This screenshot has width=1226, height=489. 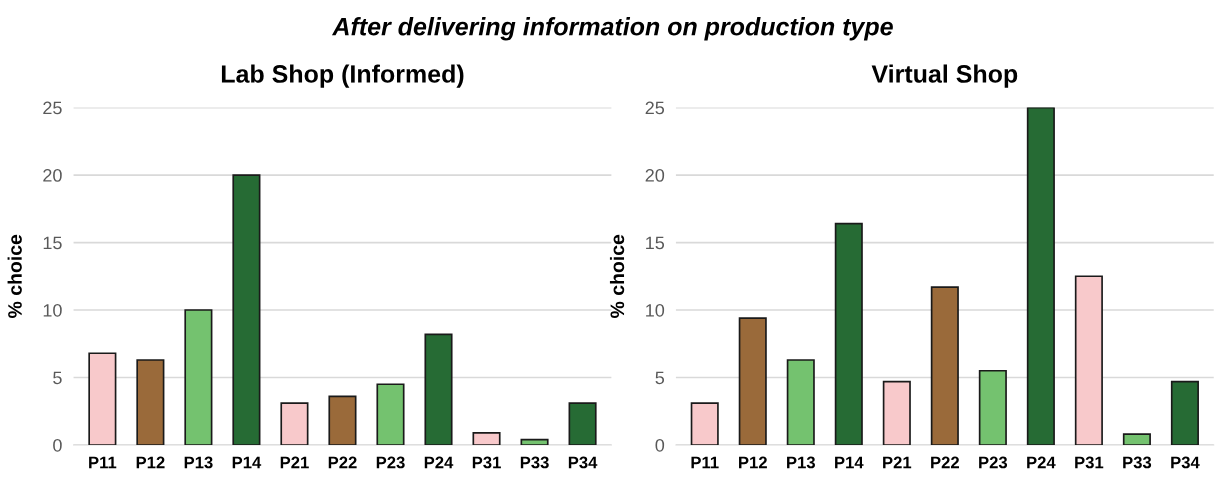 I want to click on chart-title: Lab Shop (Informed), so click(x=342, y=76).